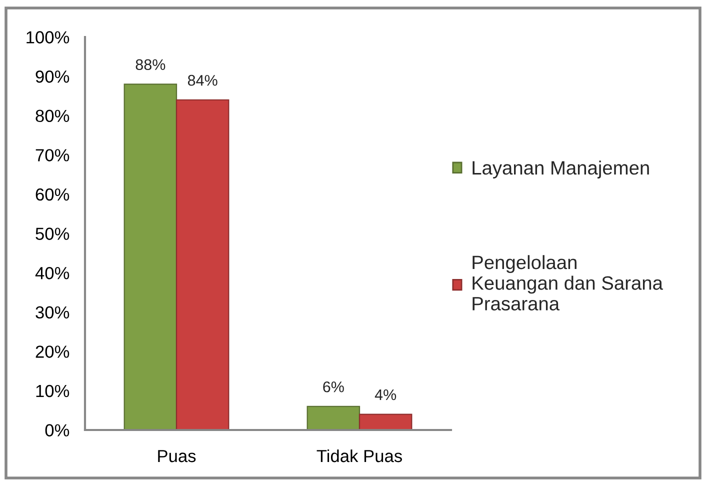 Image resolution: width=705 pixels, height=482 pixels. I want to click on data-label: 88%, so click(151, 64).